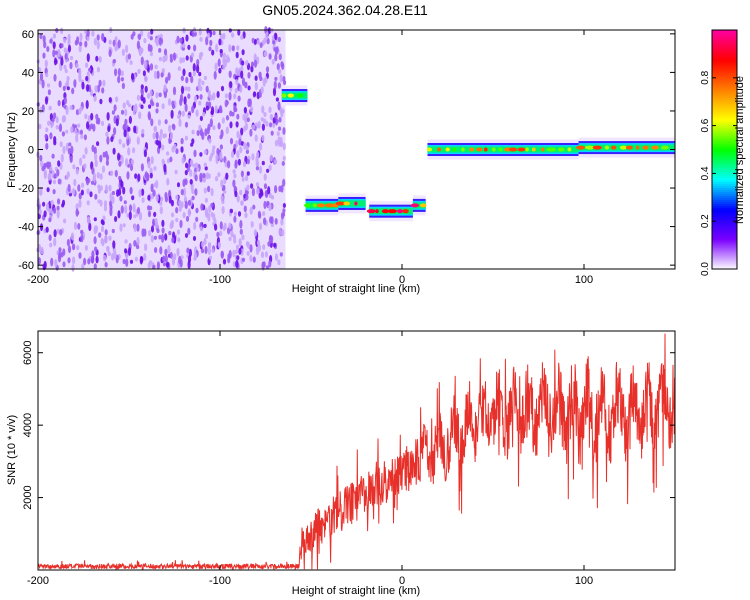 Image resolution: width=750 pixels, height=600 pixels. Describe the element at coordinates (220, 280) in the screenshot. I see `x-tick-label: -100` at that location.